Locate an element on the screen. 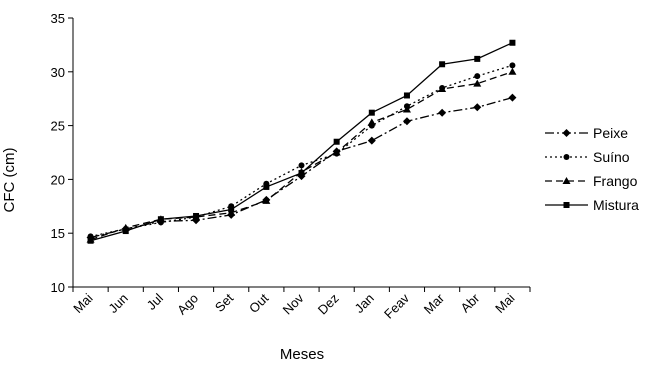 Image resolution: width=647 pixels, height=370 pixels. x-axis-title: Meses is located at coordinates (302, 354).